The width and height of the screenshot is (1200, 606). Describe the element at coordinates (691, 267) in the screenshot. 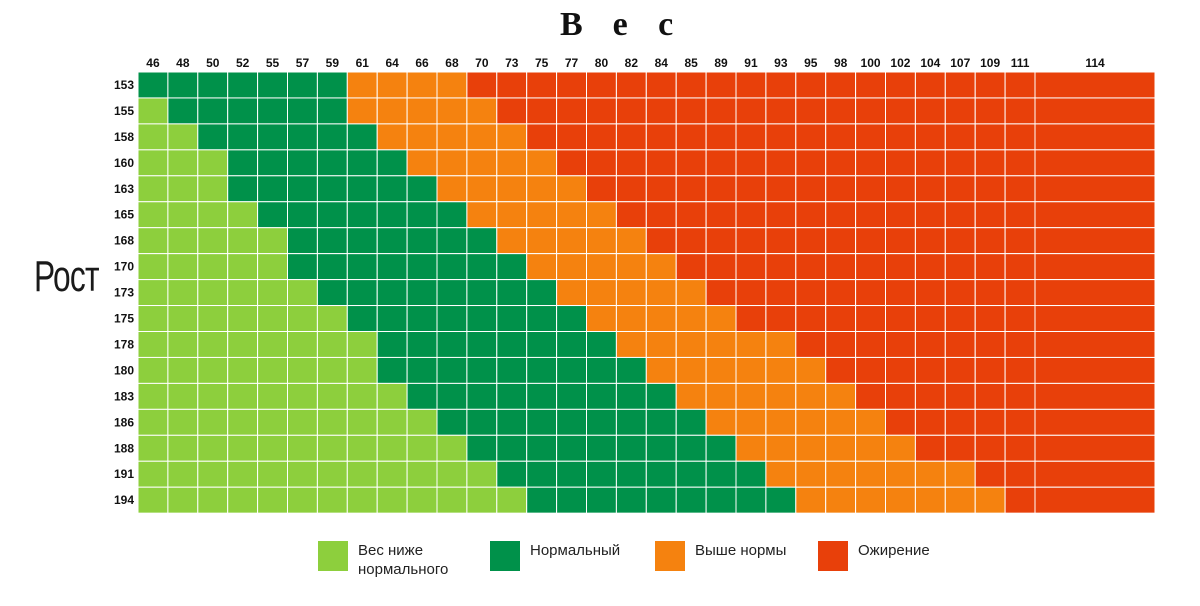

I see `cell-170-85-obese` at that location.